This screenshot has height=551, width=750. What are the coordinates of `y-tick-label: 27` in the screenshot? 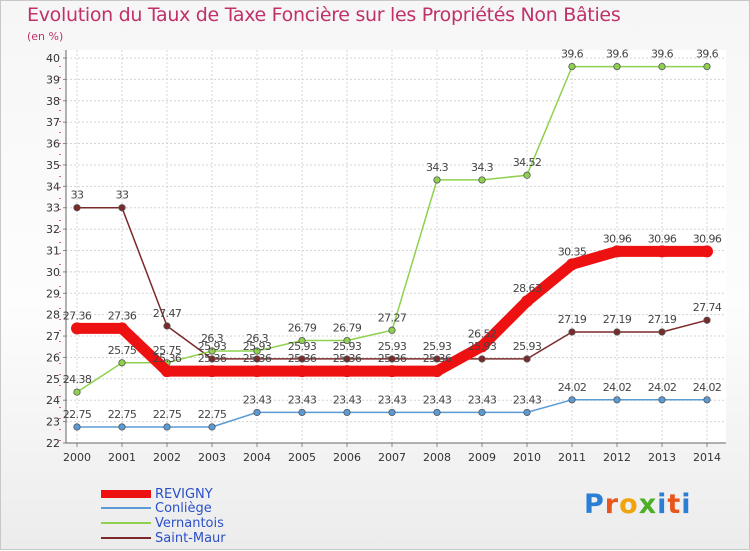 It's located at (53, 336).